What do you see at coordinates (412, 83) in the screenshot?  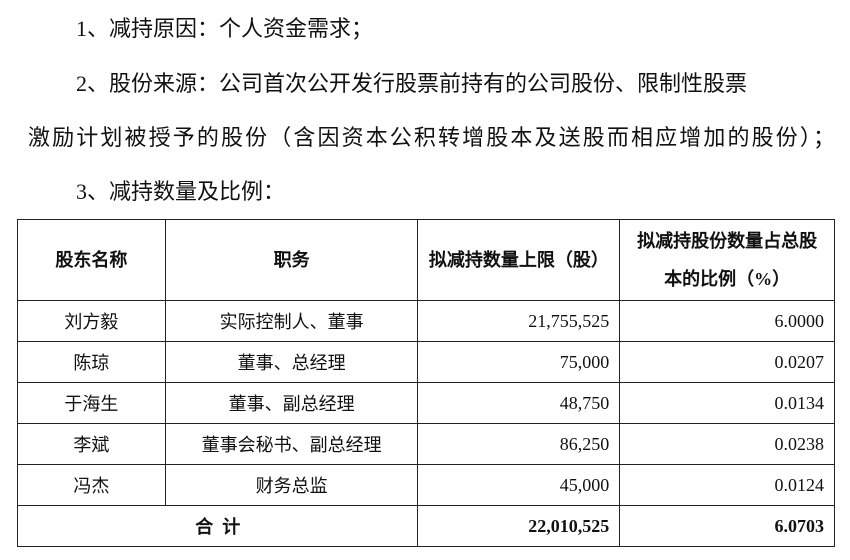 I see `share-source-line1: 2、股份来源：公司首次公开发行股票前持有的公司股份、限制性股票` at bounding box center [412, 83].